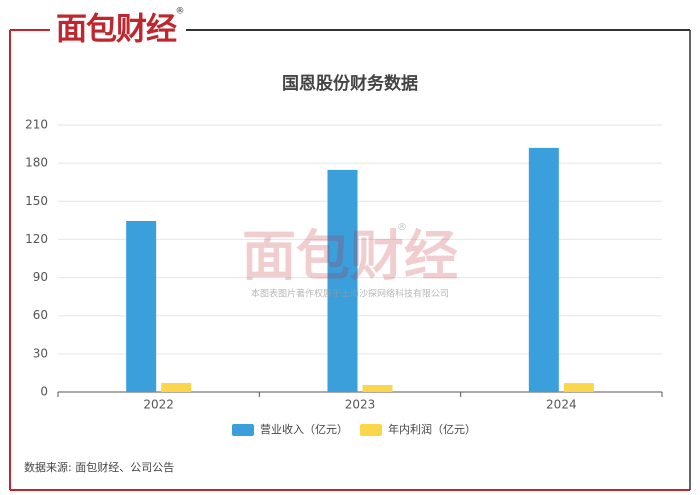 This screenshot has width=700, height=495. I want to click on watermark-logo: 面包财经, so click(350, 256).